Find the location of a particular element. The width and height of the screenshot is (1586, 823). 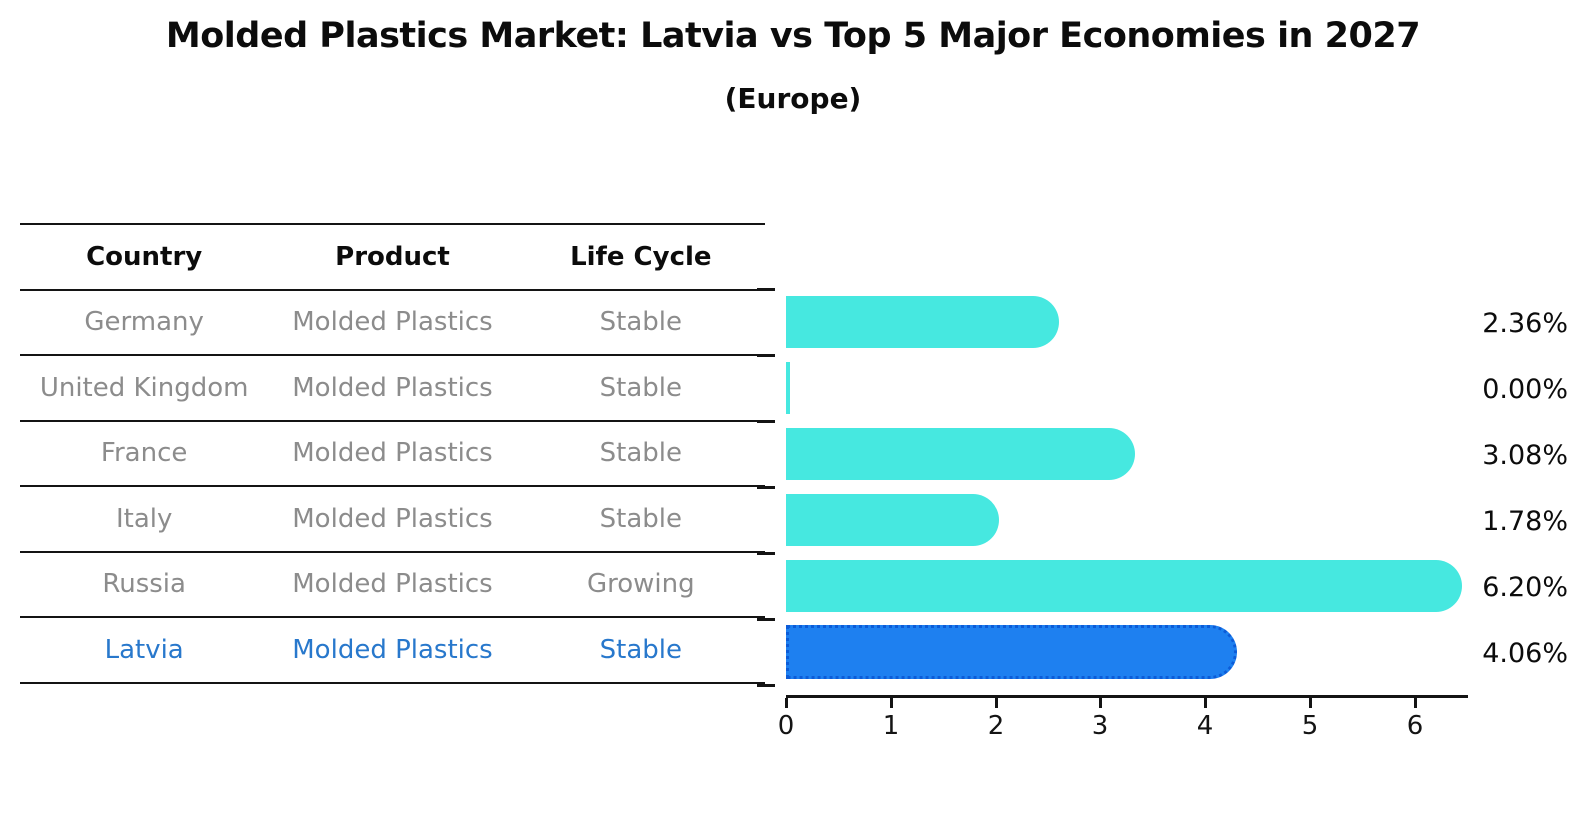

table-header-row: Country Product Life Cycle is located at coordinates (392, 258).